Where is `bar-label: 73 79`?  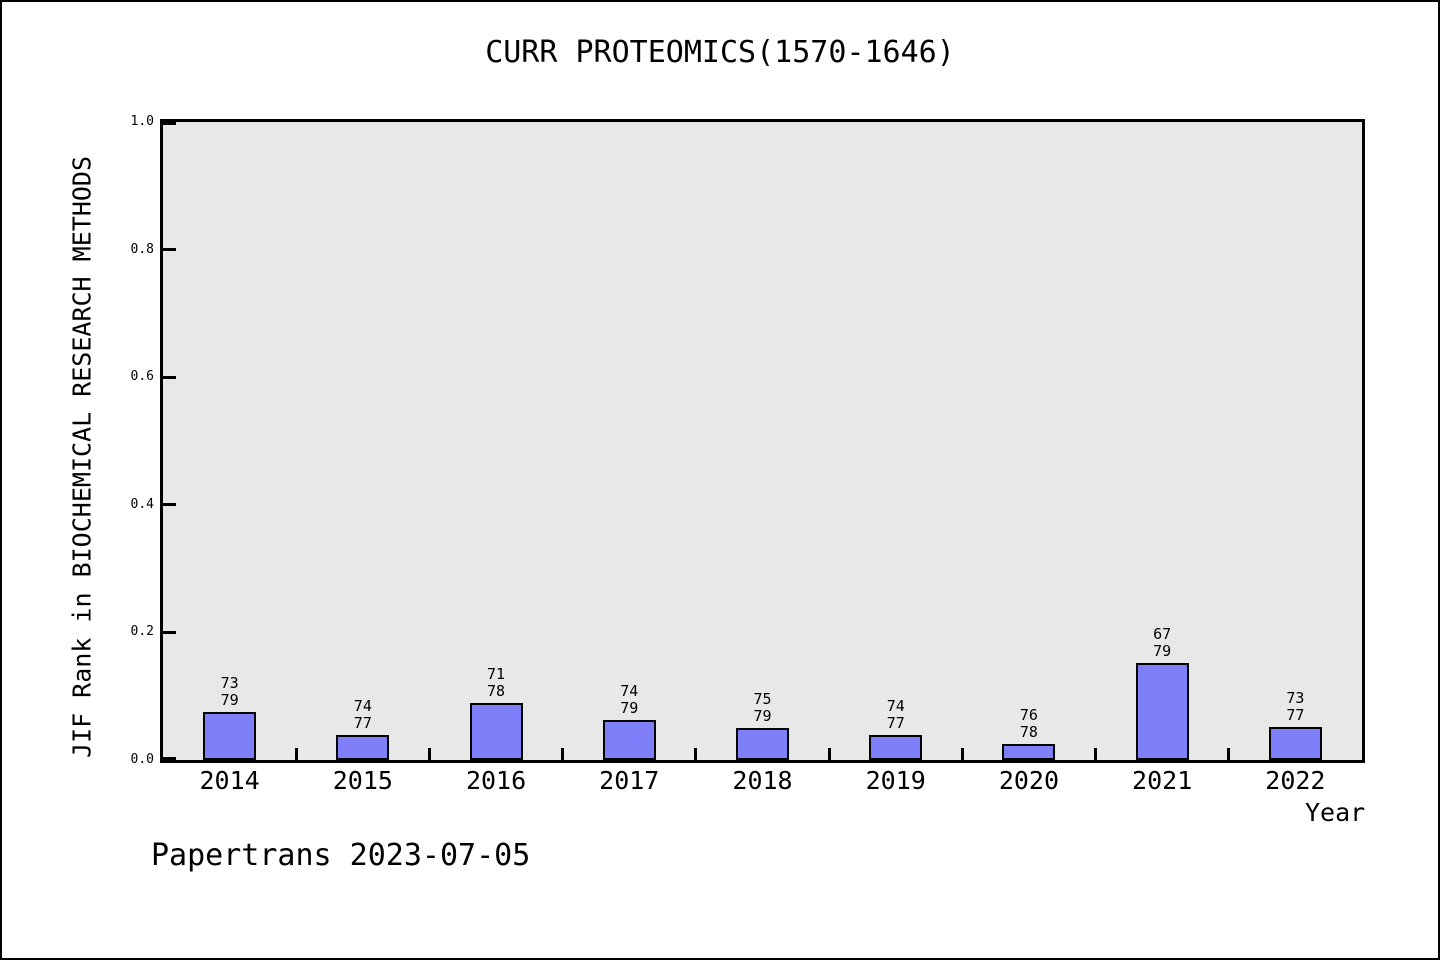
bar-label: 73 79 is located at coordinates (230, 692).